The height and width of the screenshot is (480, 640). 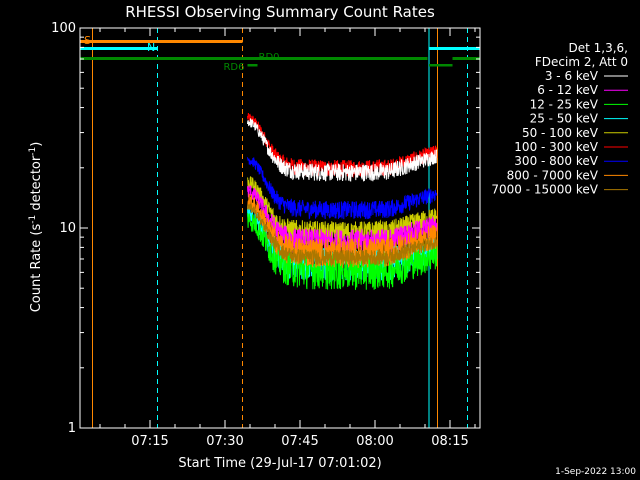 I want to click on y-axis-label-main: Count Rate (s, so click(x=36, y=268).